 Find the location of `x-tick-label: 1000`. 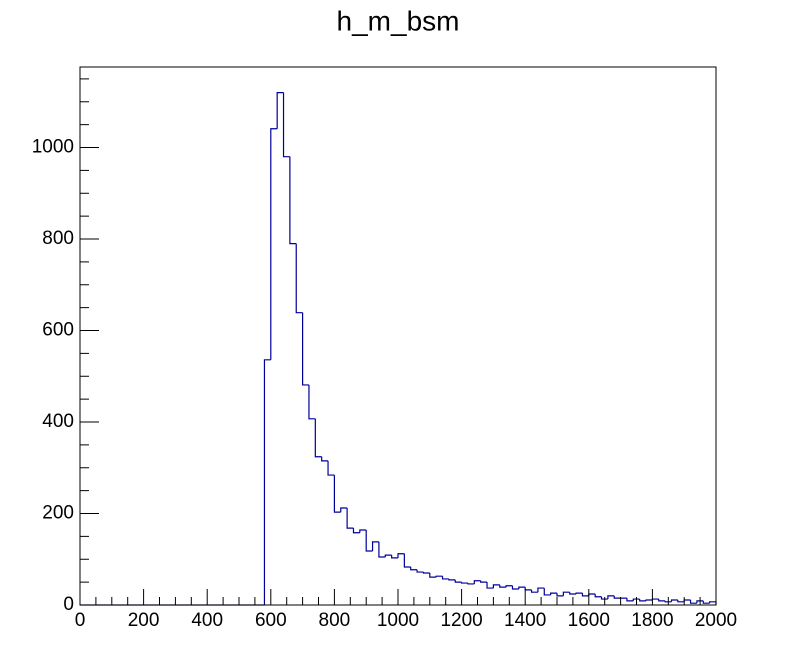

x-tick-label: 1000 is located at coordinates (398, 620).